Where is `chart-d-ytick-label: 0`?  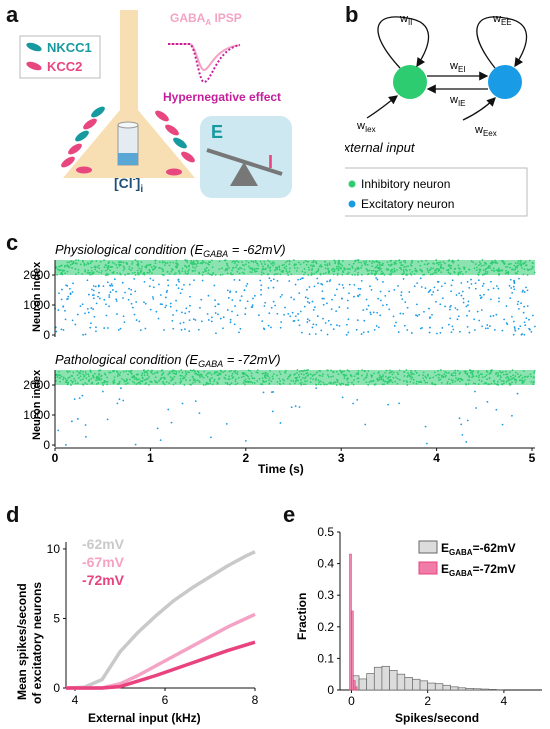 chart-d-ytick-label: 0 is located at coordinates (56, 688).